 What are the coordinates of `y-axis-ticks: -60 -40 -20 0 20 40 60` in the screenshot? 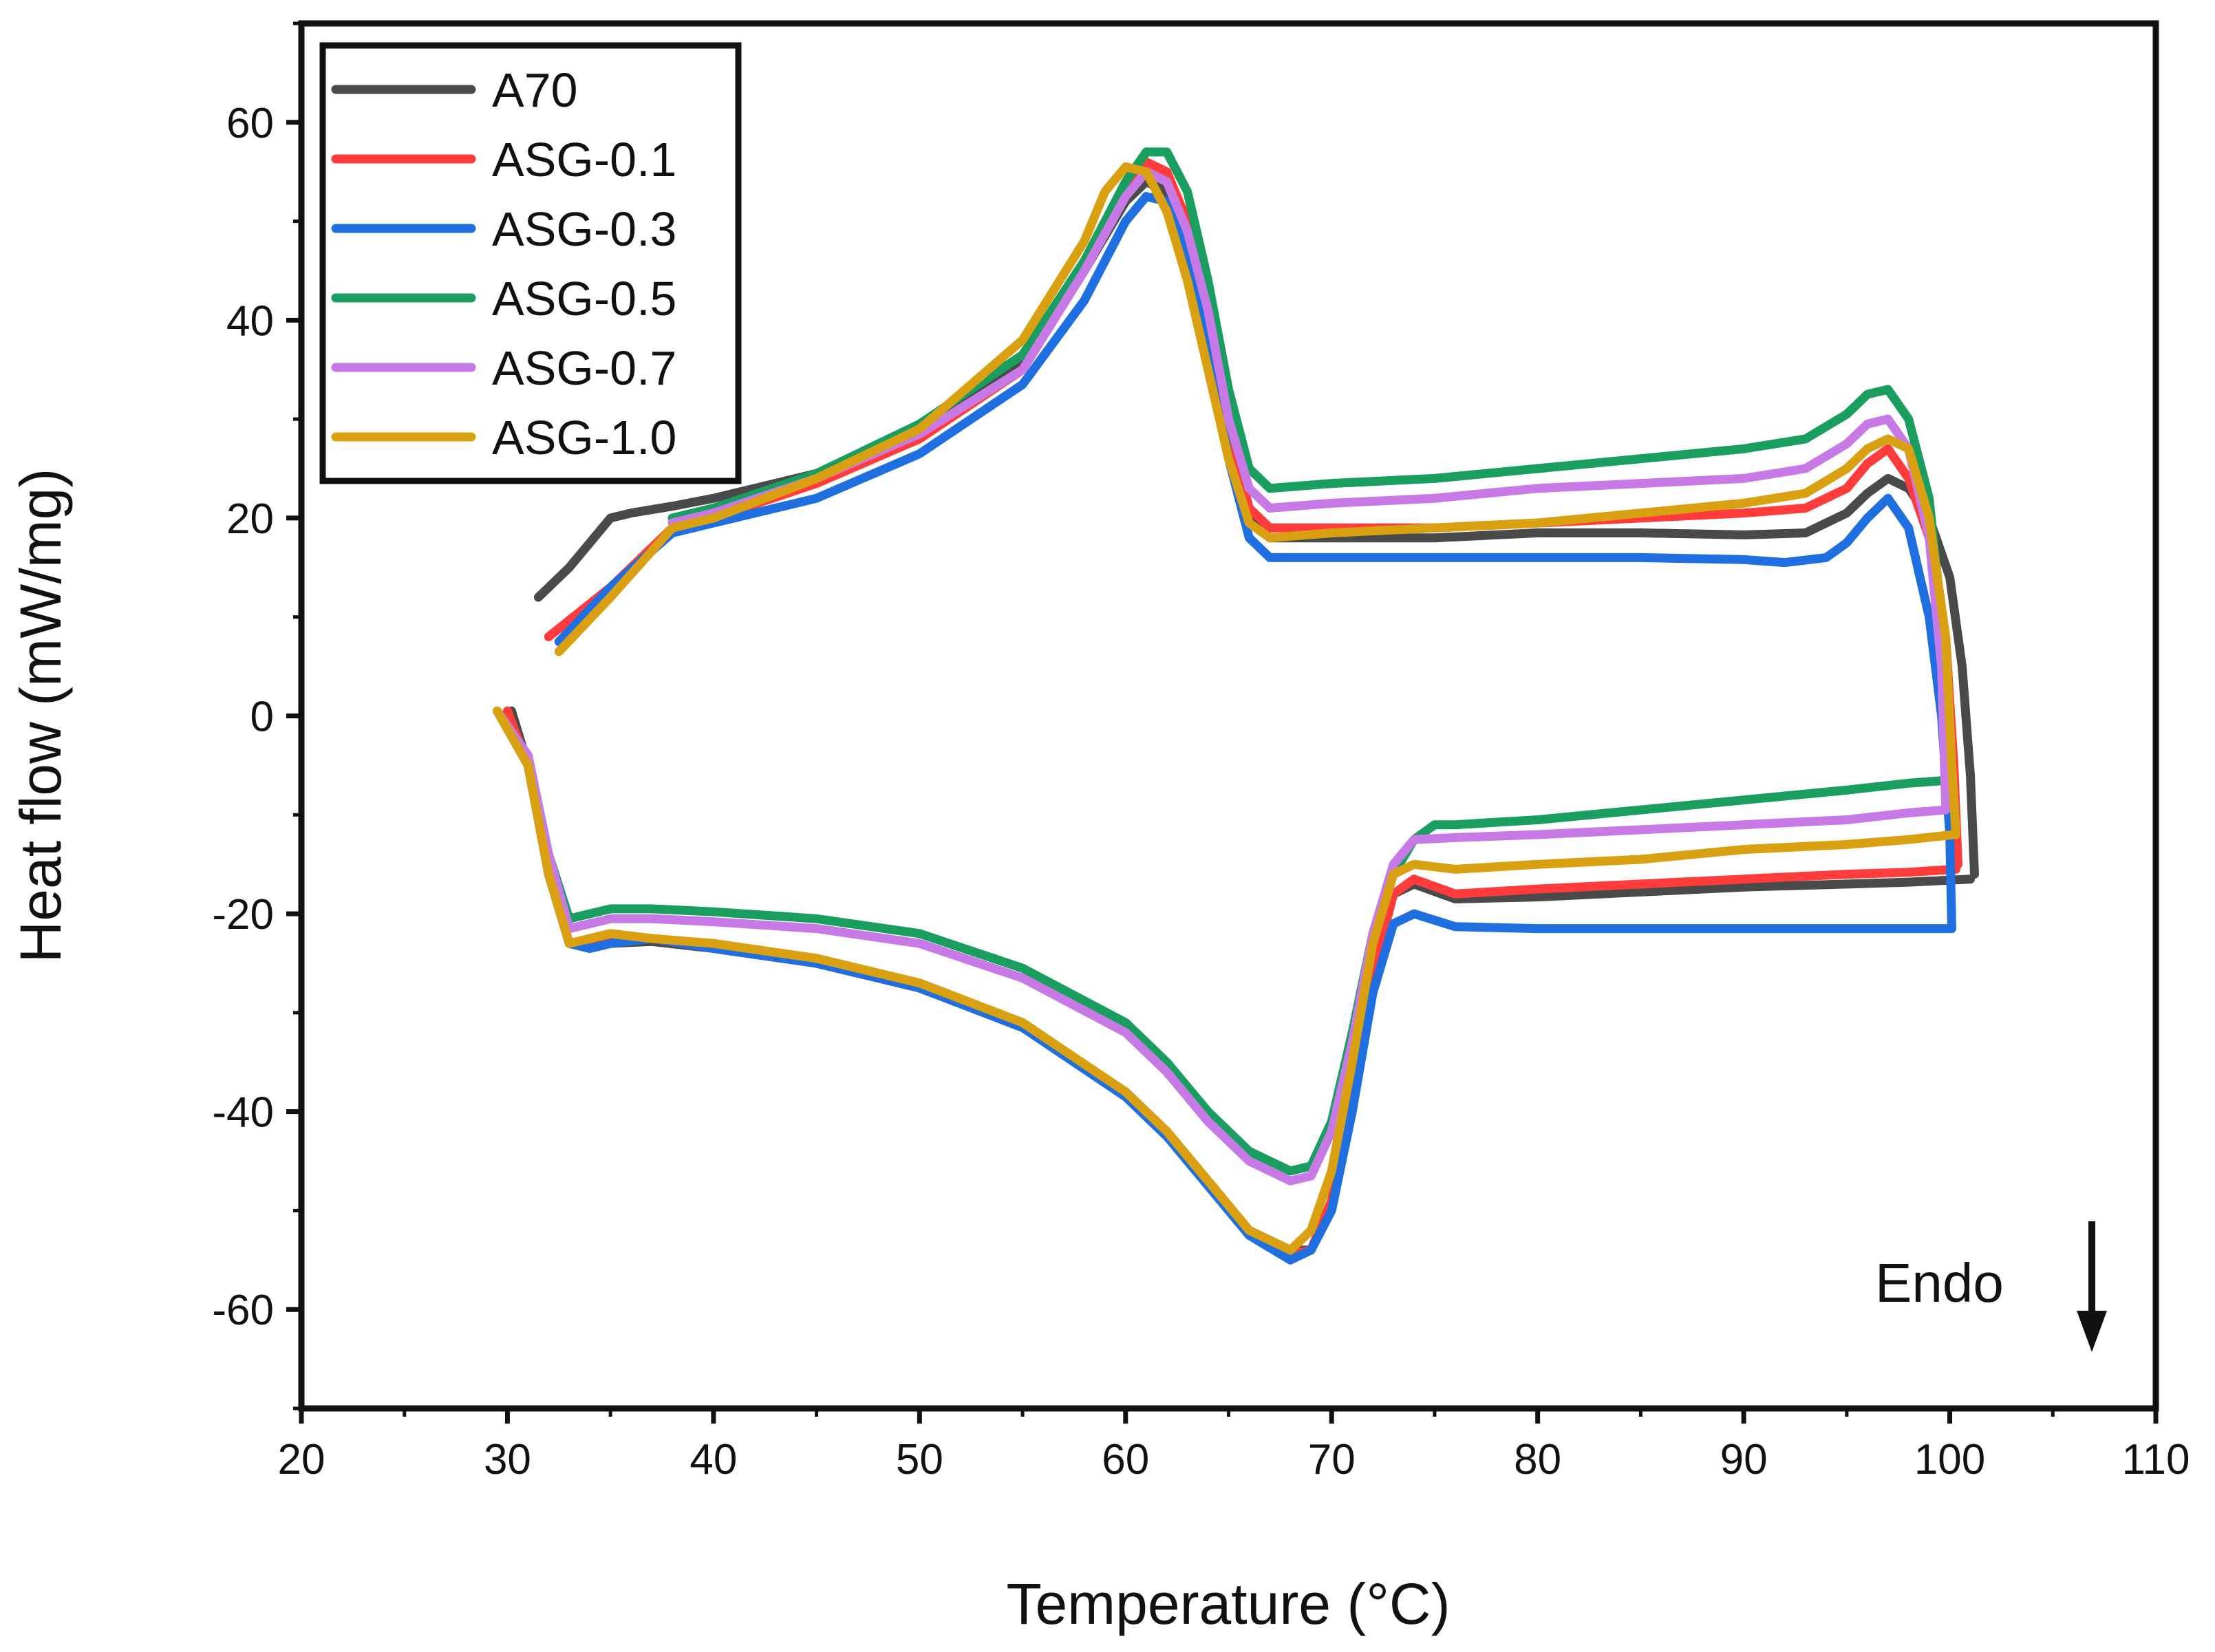 It's located at (256, 715).